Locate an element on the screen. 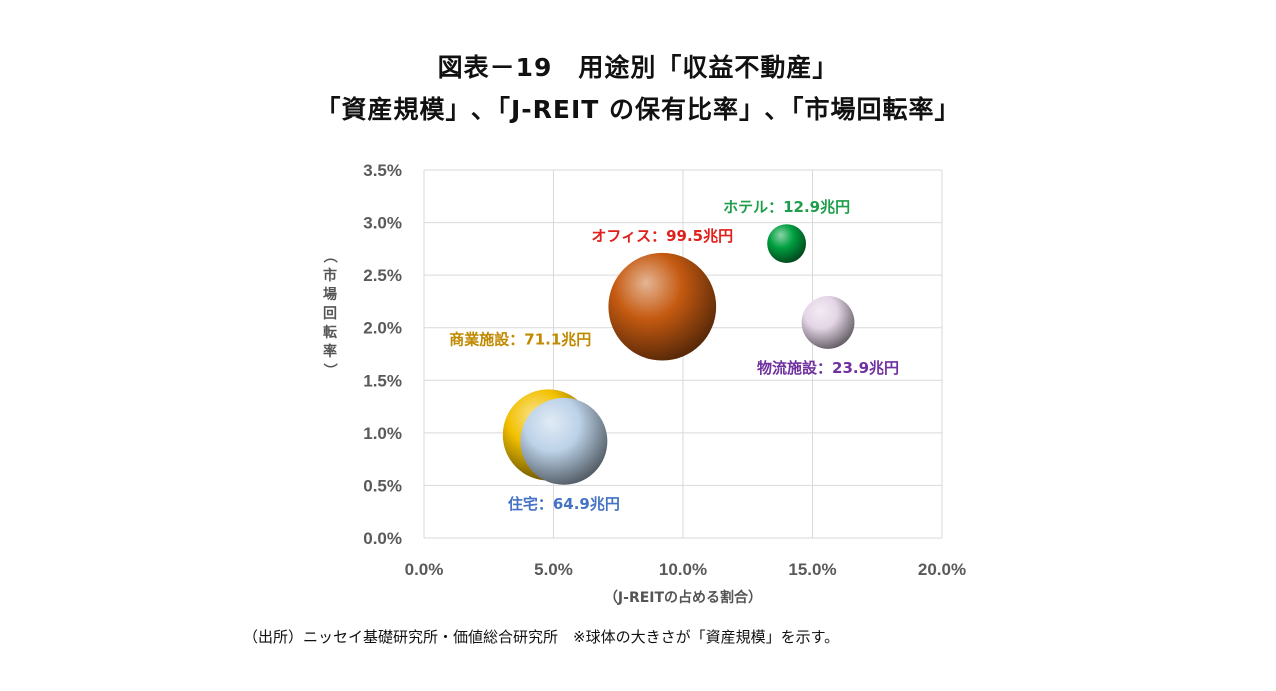  bubbles is located at coordinates (678, 354).